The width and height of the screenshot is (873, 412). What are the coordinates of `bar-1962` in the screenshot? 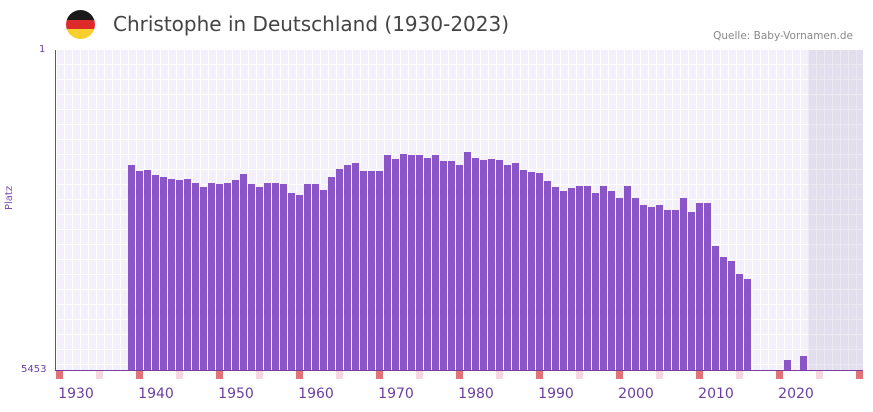 It's located at (331, 273).